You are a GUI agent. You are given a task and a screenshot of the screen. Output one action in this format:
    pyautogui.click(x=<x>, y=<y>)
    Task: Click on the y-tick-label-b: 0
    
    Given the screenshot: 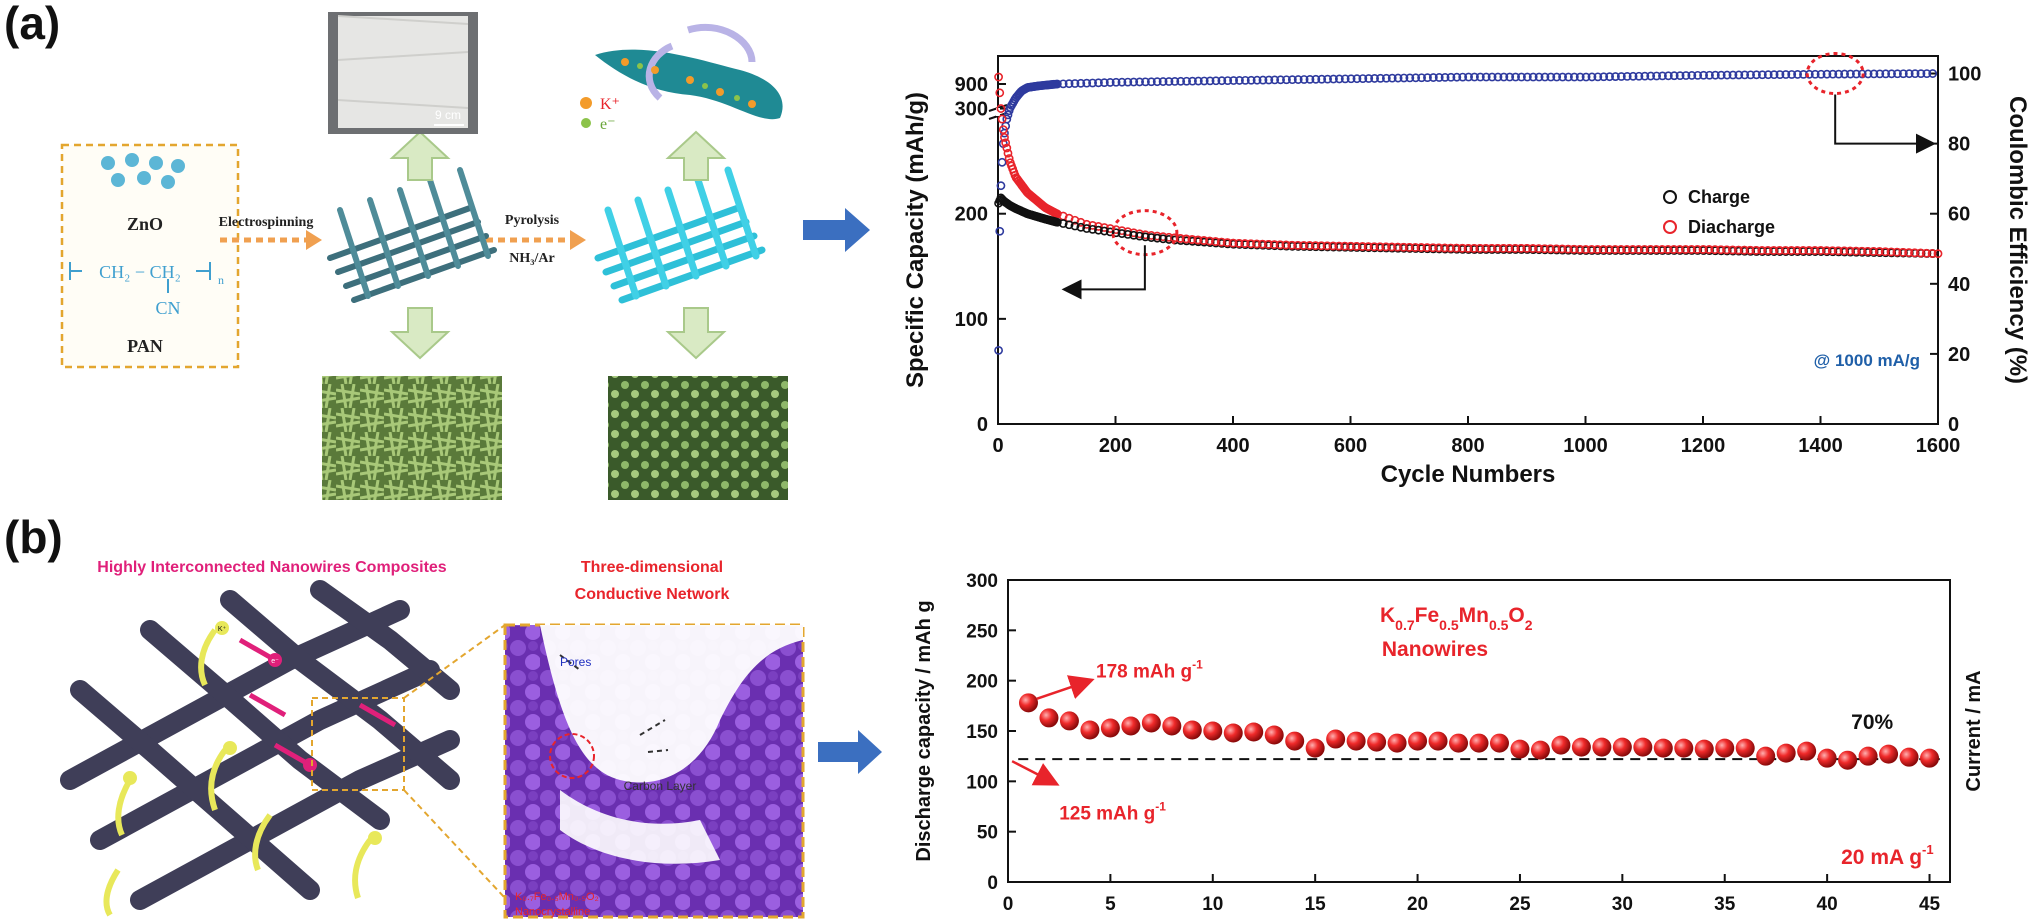 What is the action you would take?
    pyautogui.click(x=992, y=883)
    